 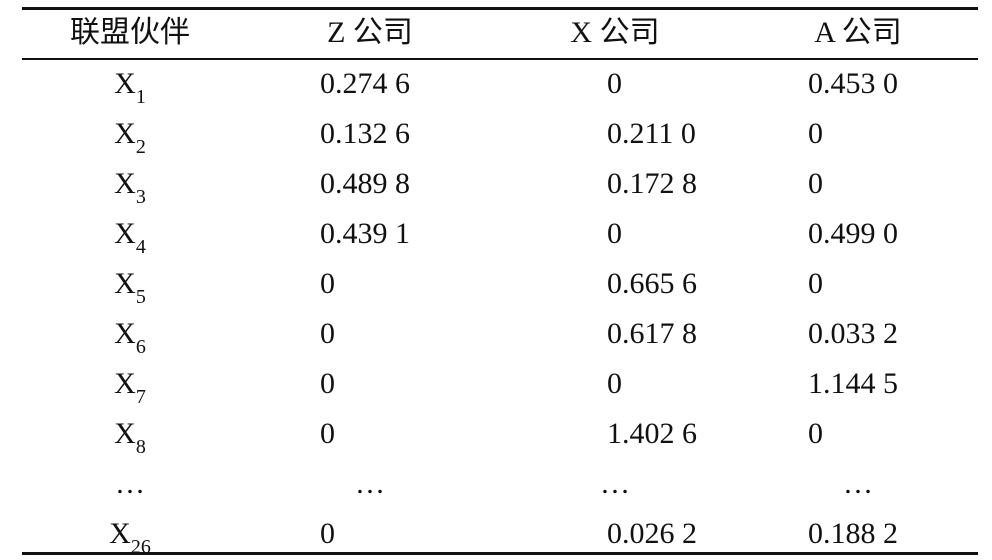 I want to click on value-cell: 0.211 0, so click(x=651, y=133).